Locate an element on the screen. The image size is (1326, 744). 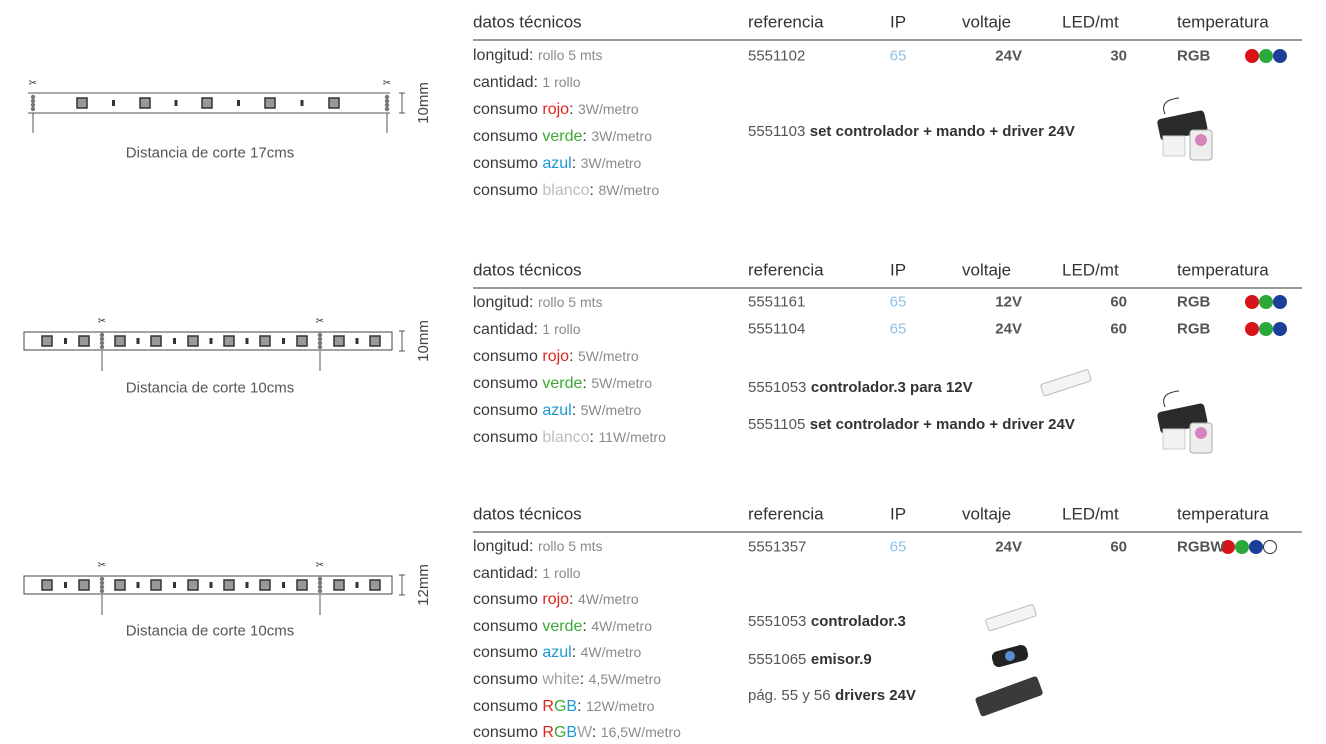
spec-line: consumo RGB: 12W/metro is located at coordinates (563, 706).